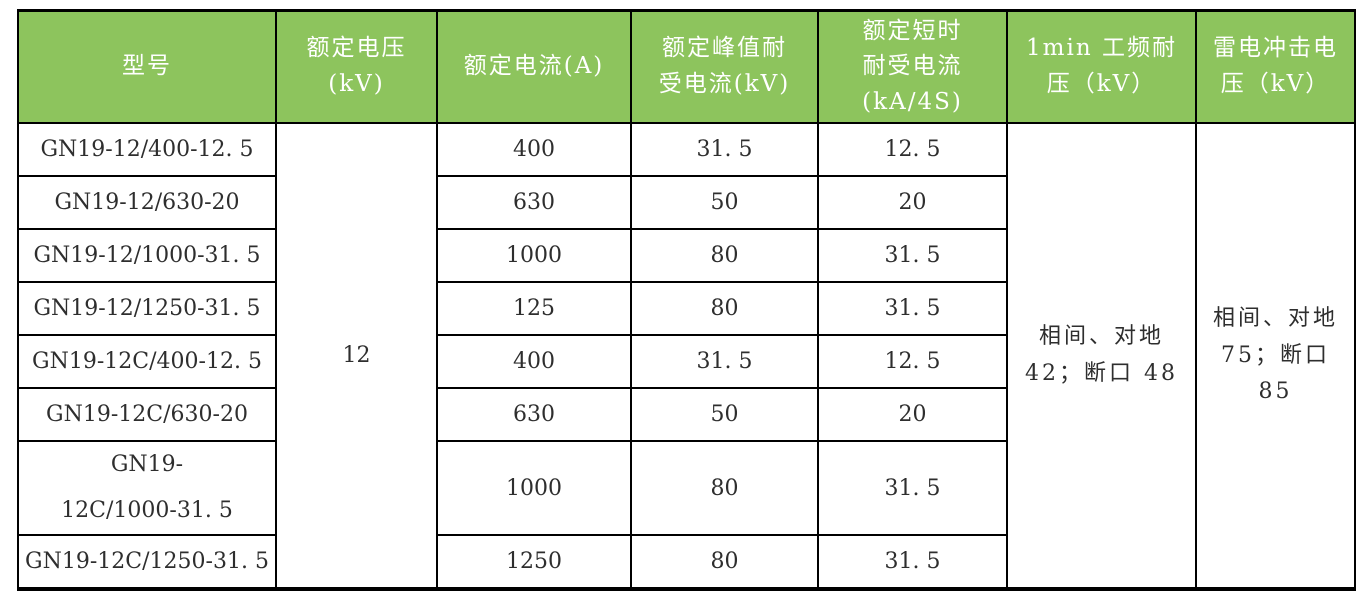 The height and width of the screenshot is (591, 1366). I want to click on column-header-rated-voltage: 额定电压 (kV), so click(356, 66).